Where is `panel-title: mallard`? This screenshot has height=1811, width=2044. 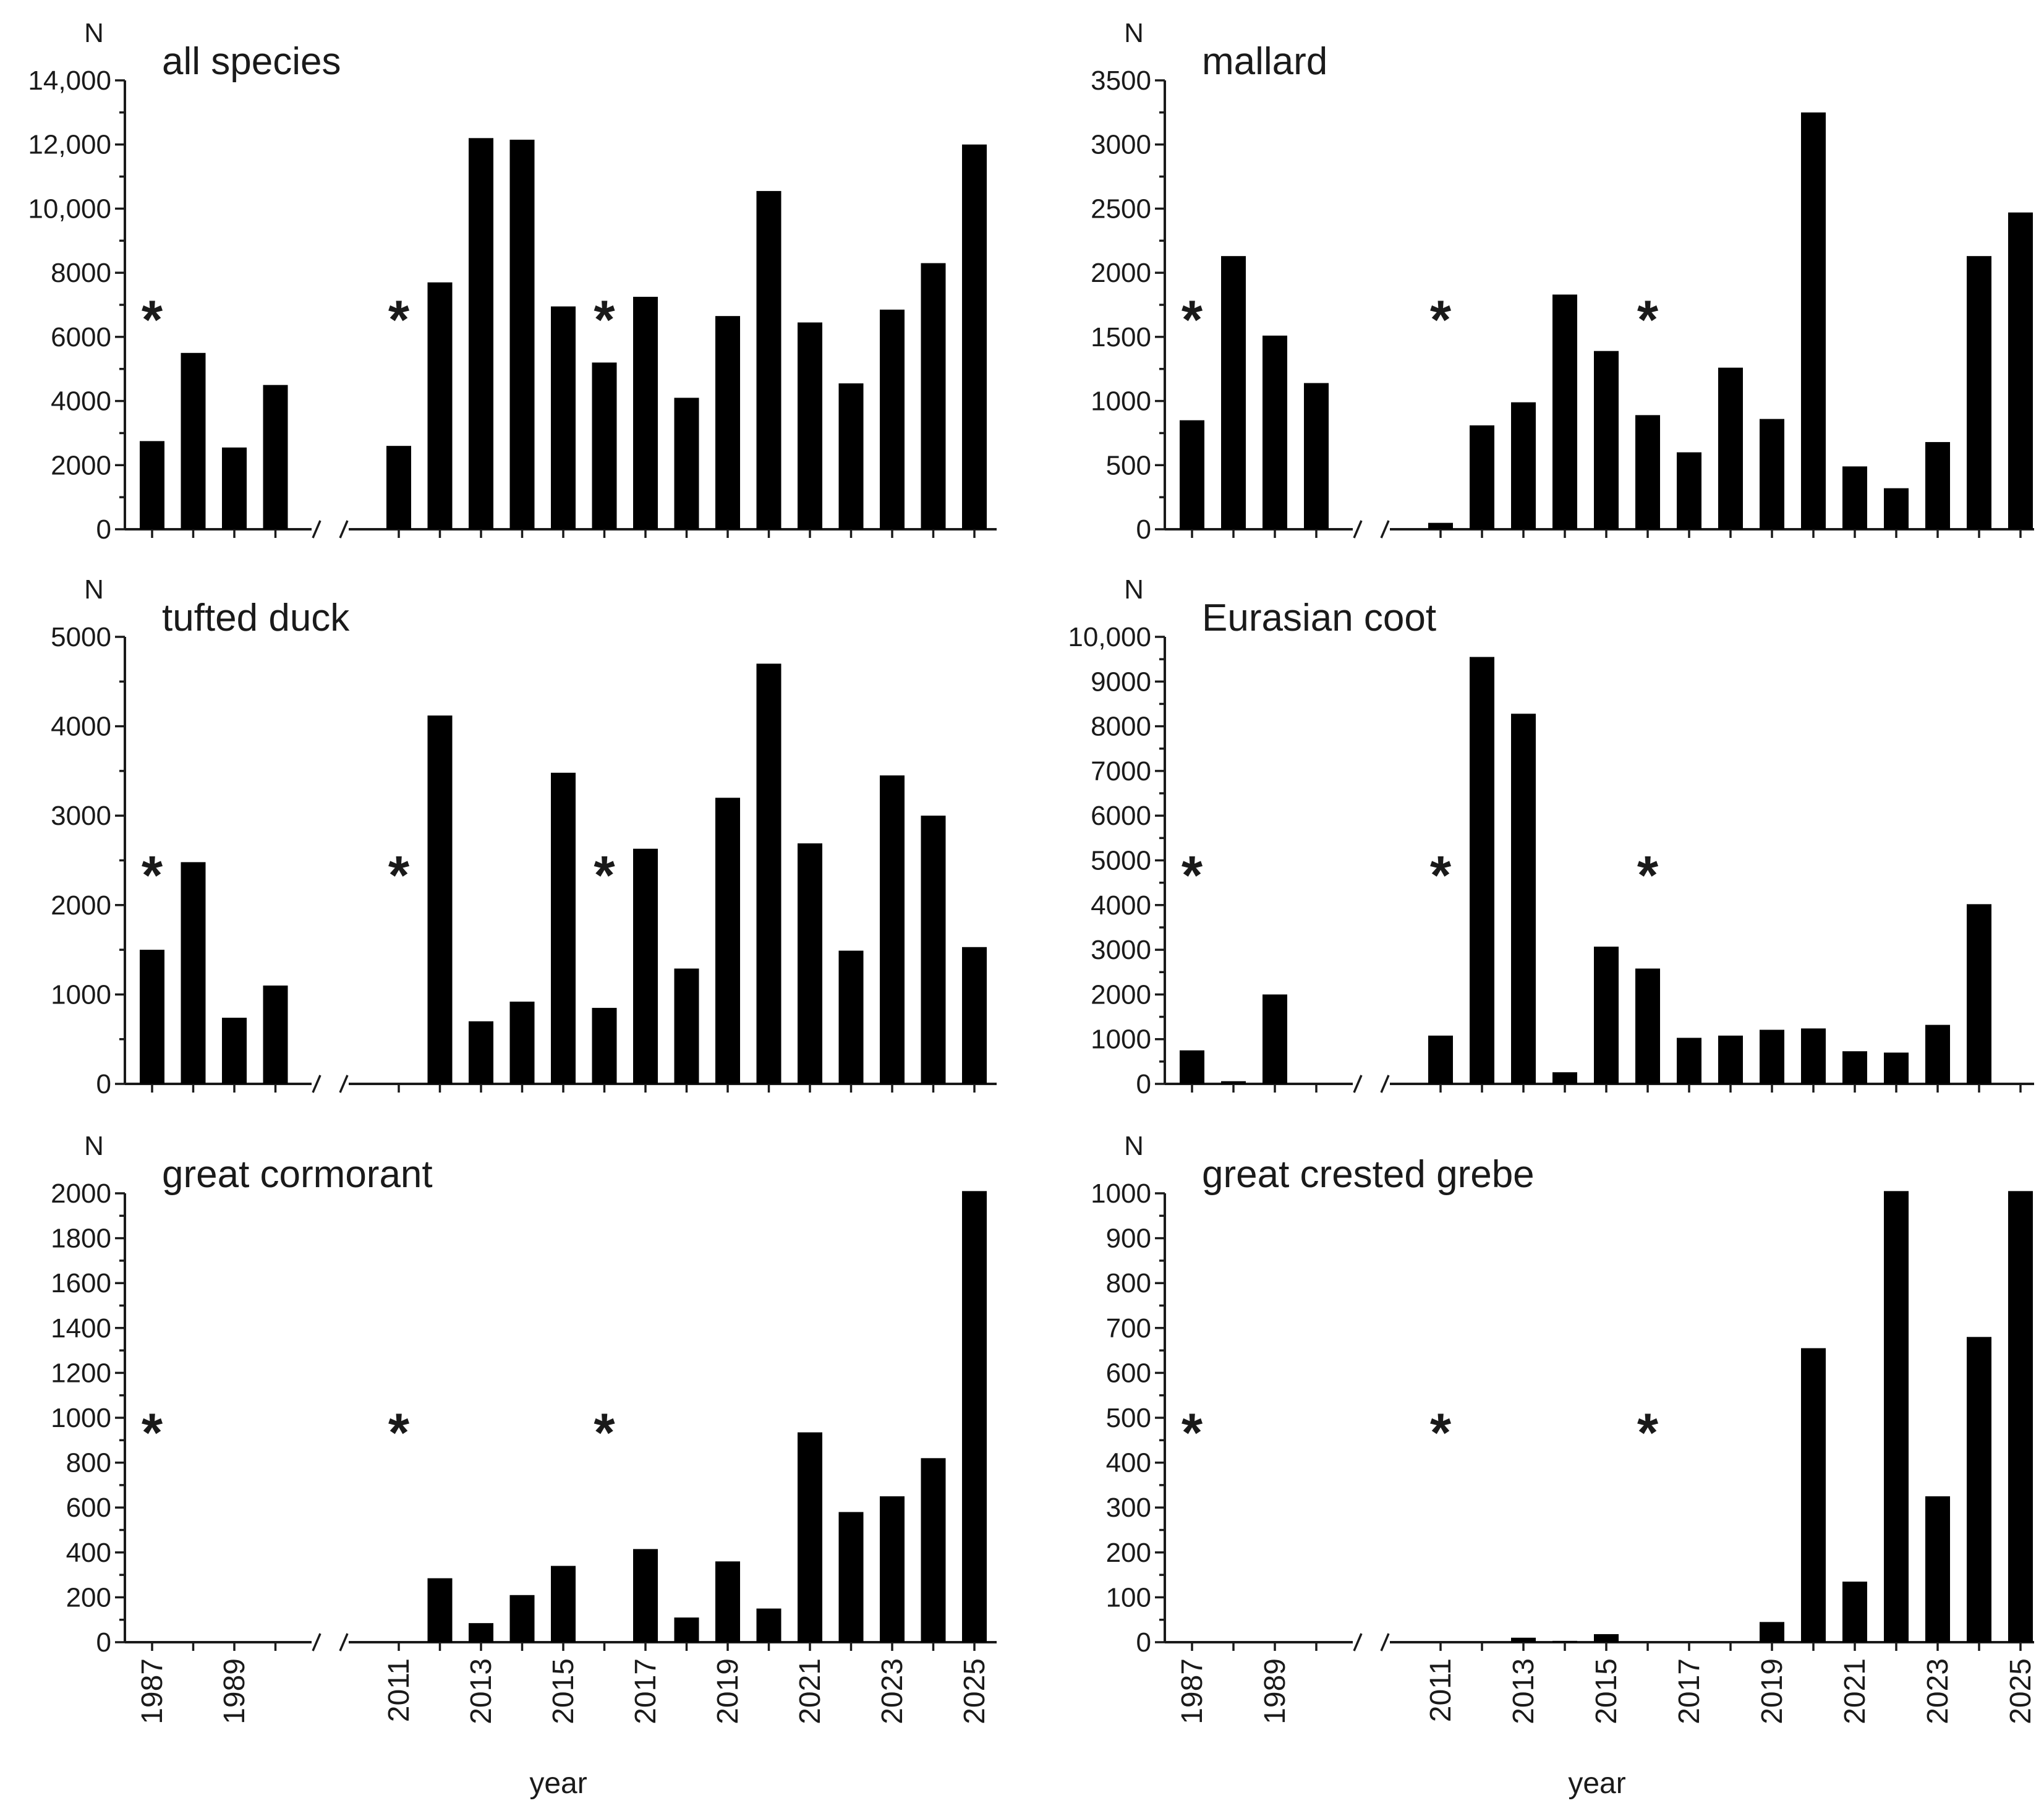
panel-title: mallard is located at coordinates (1264, 61).